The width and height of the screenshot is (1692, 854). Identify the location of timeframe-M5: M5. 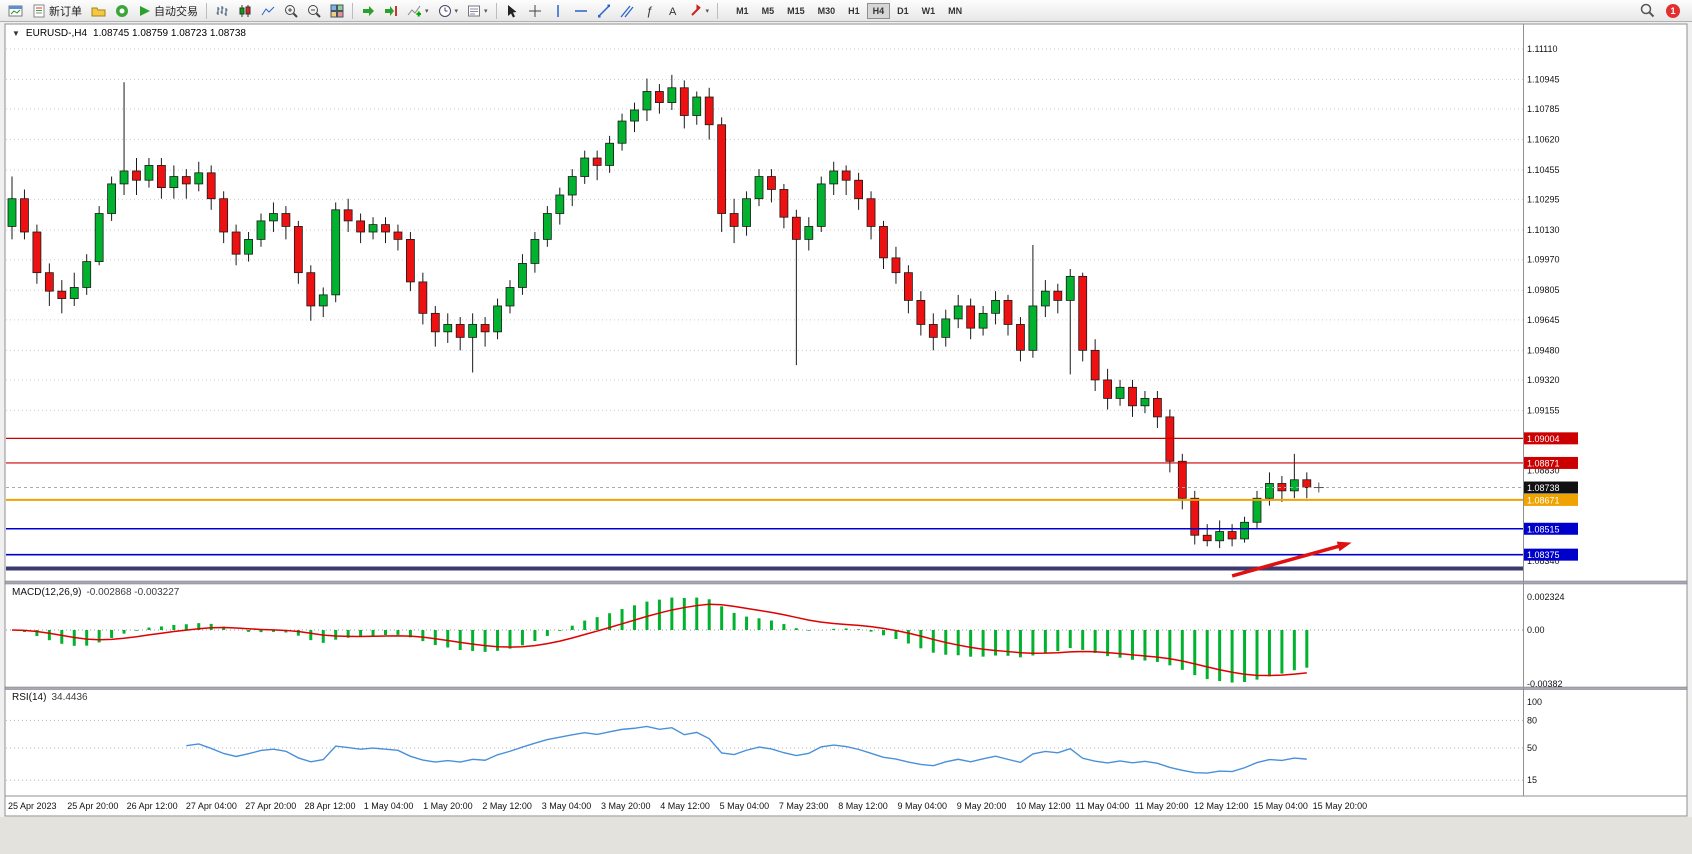
(768, 11).